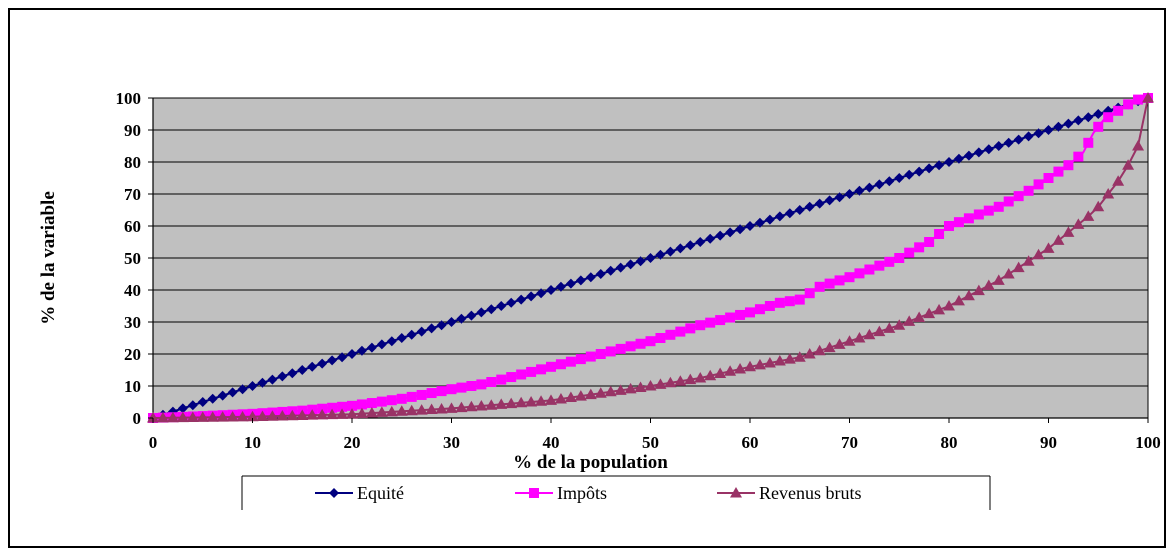 Image resolution: width=1174 pixels, height=556 pixels. What do you see at coordinates (849, 442) in the screenshot?
I see `x-tick-label-70: 70` at bounding box center [849, 442].